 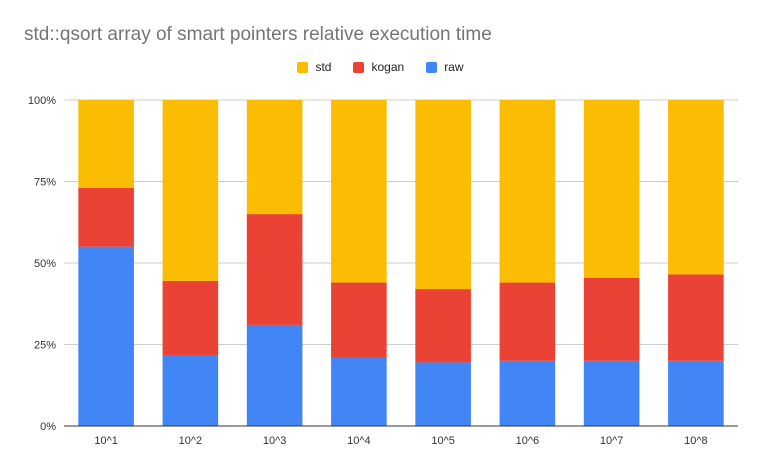 I want to click on bar-raw-10^1, so click(x=106, y=336).